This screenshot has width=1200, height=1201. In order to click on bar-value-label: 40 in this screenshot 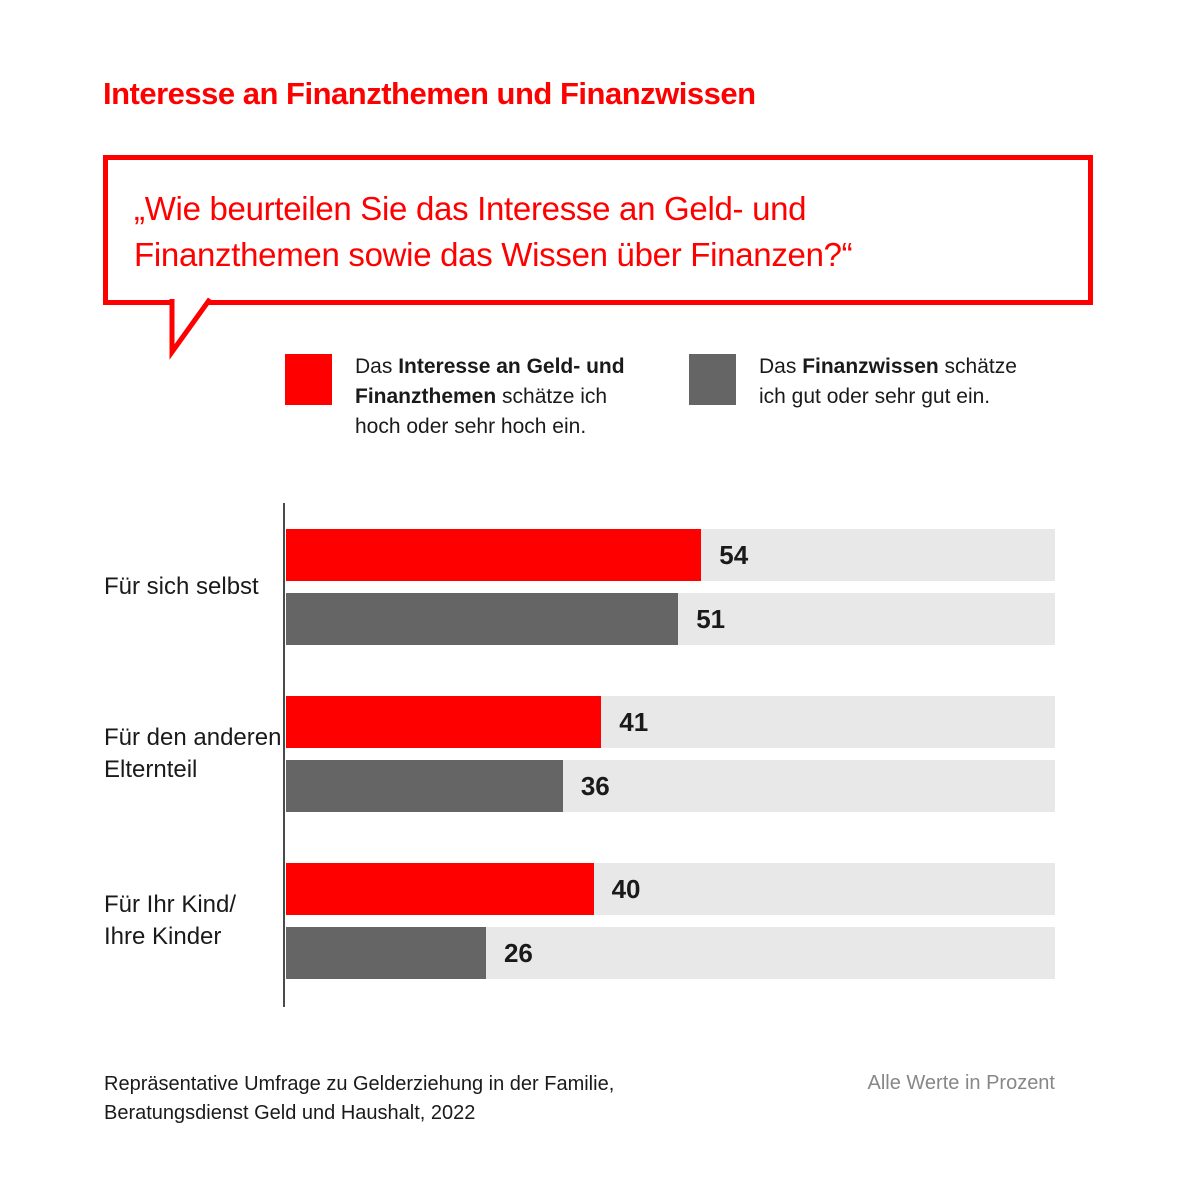, I will do `click(626, 889)`.